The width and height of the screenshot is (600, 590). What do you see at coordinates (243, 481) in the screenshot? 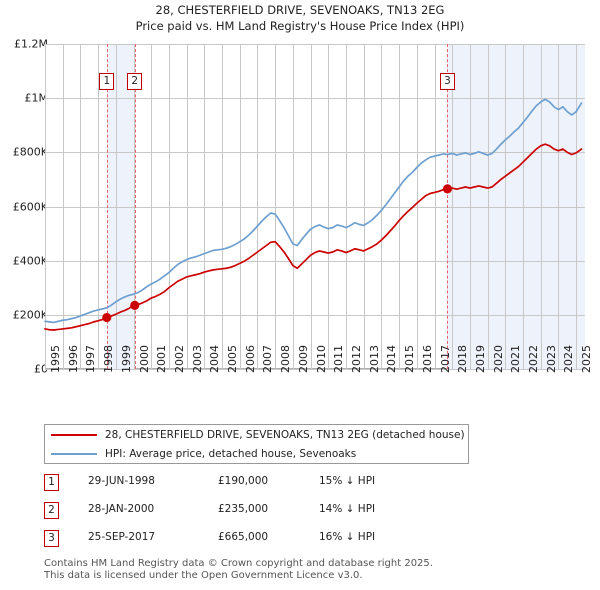
I see `txn-price-1: £190,000` at bounding box center [243, 481].